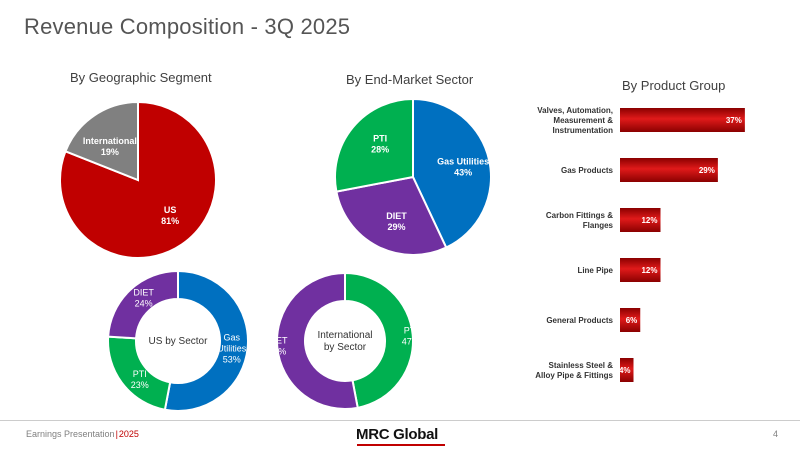 The height and width of the screenshot is (451, 800). What do you see at coordinates (170, 215) in the screenshot?
I see `geo-label-us: US 81%` at bounding box center [170, 215].